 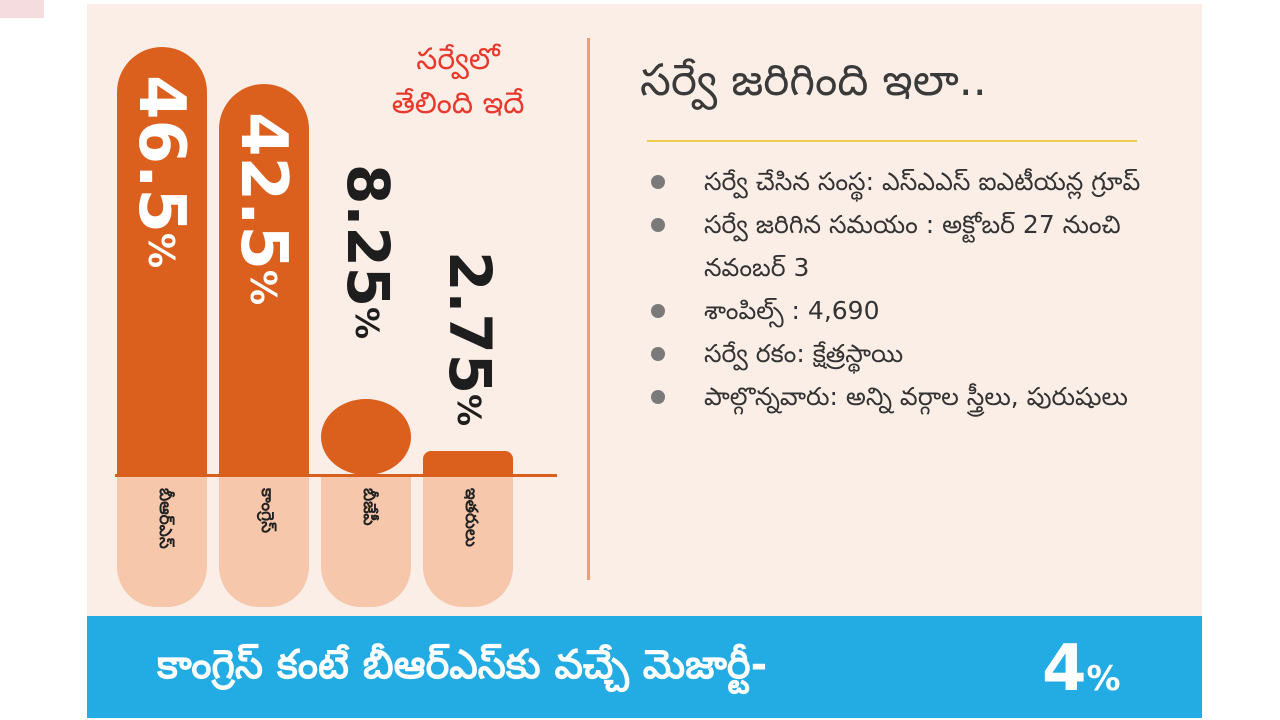 I want to click on chart-title-line2: తేలింది ఇదే, so click(x=458, y=103).